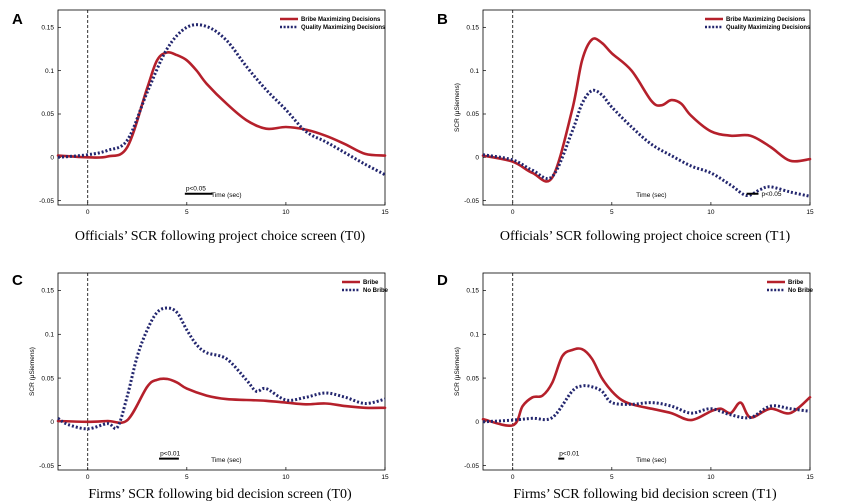 This screenshot has height=504, width=851. Describe the element at coordinates (17, 280) in the screenshot. I see `panel-letter: C` at that location.